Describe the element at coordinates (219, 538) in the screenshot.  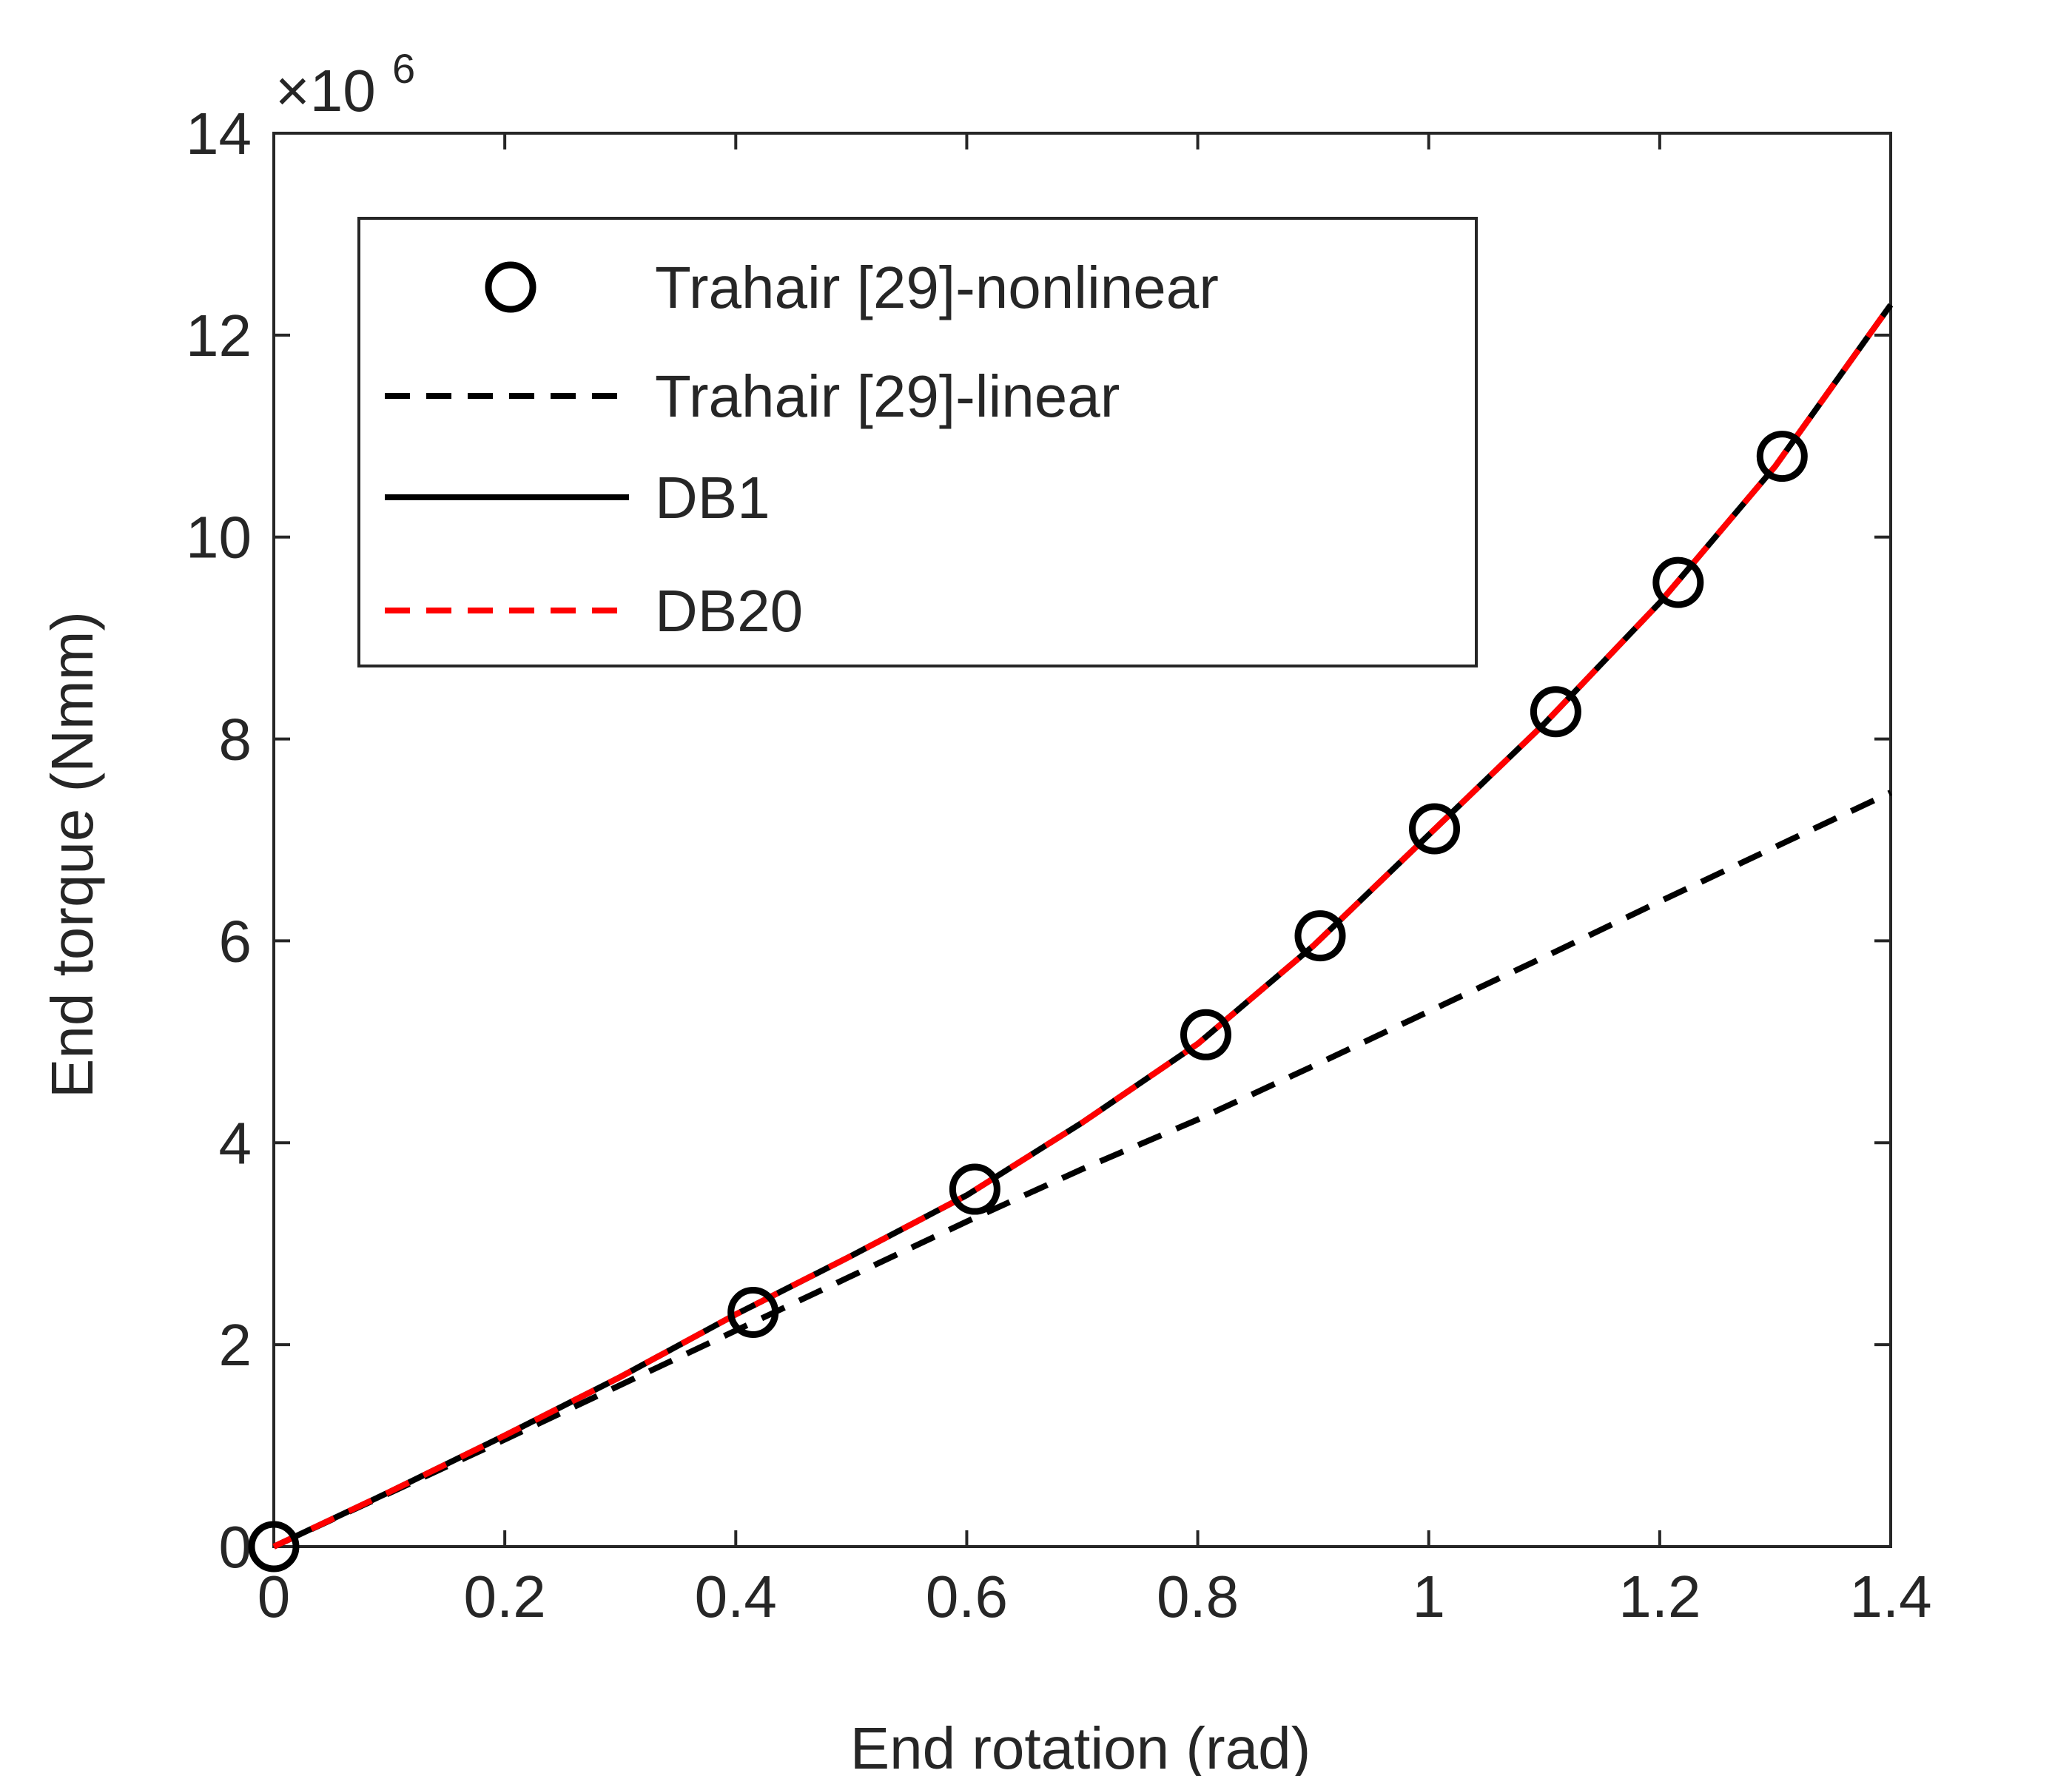
I see `y-tick-label: 10` at that location.